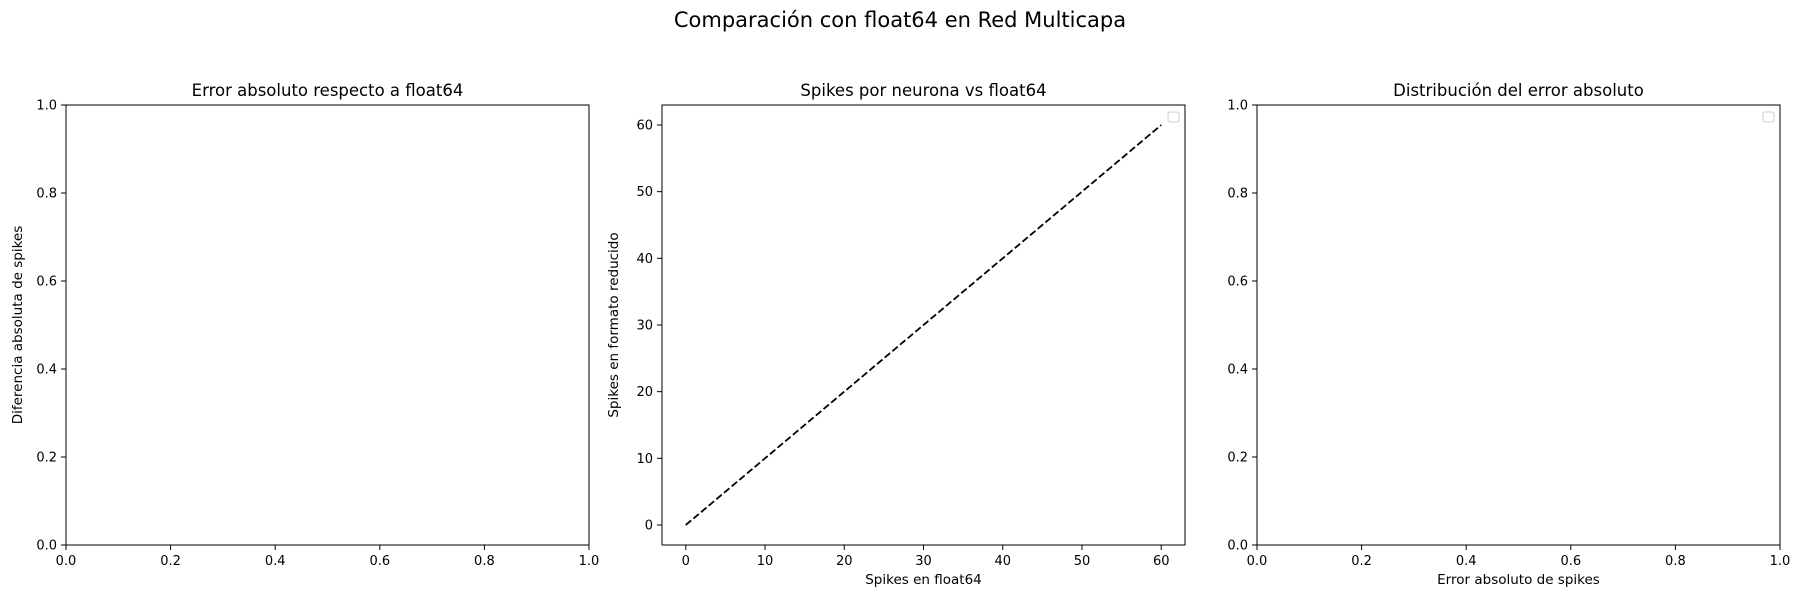 This screenshot has height=600, width=1800. Describe the element at coordinates (923, 561) in the screenshot. I see `x-tick-label: 30` at that location.